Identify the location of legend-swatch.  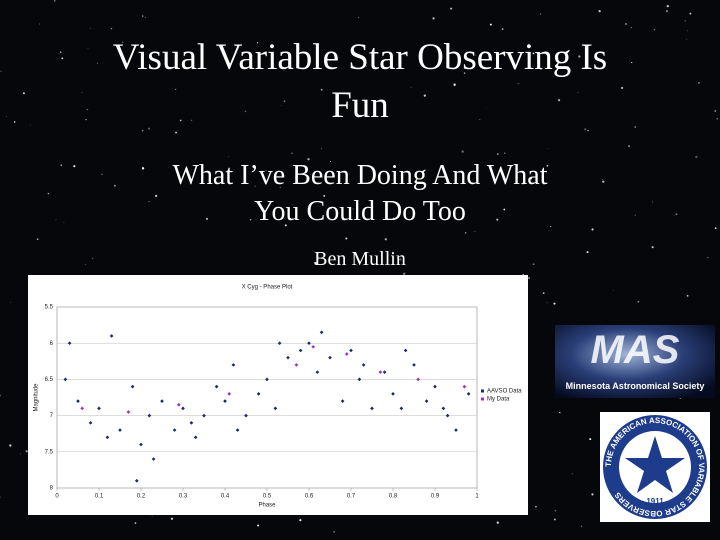
(482, 391).